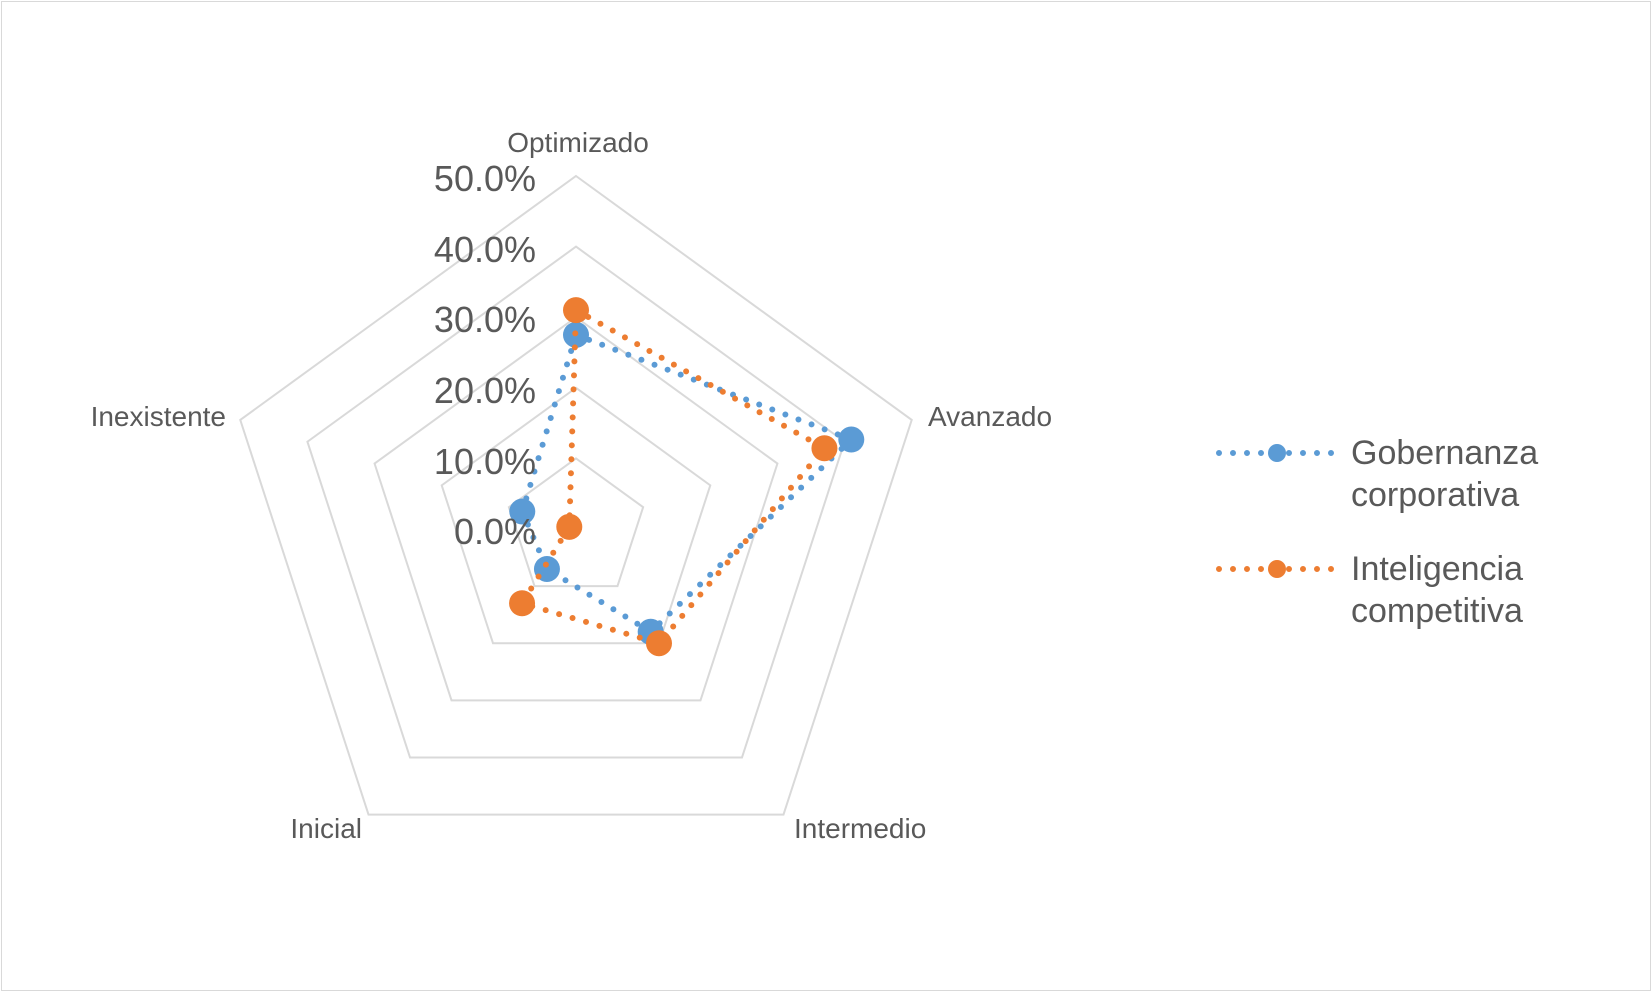  I want to click on legend-item-gobernanza: Gobernanza corporativa, so click(1377, 474).